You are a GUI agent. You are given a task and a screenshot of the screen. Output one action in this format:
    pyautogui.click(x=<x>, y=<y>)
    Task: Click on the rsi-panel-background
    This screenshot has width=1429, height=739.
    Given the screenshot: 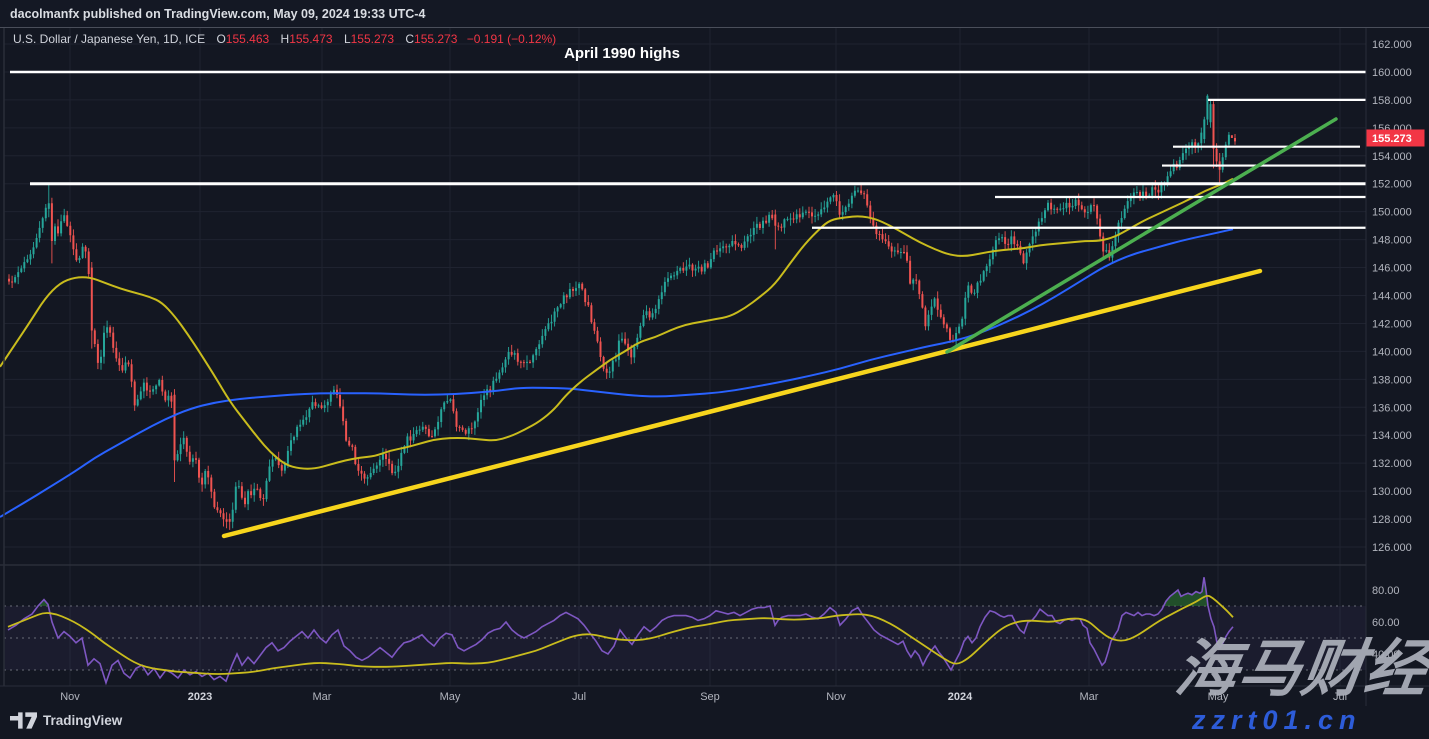 What is the action you would take?
    pyautogui.click(x=685, y=638)
    